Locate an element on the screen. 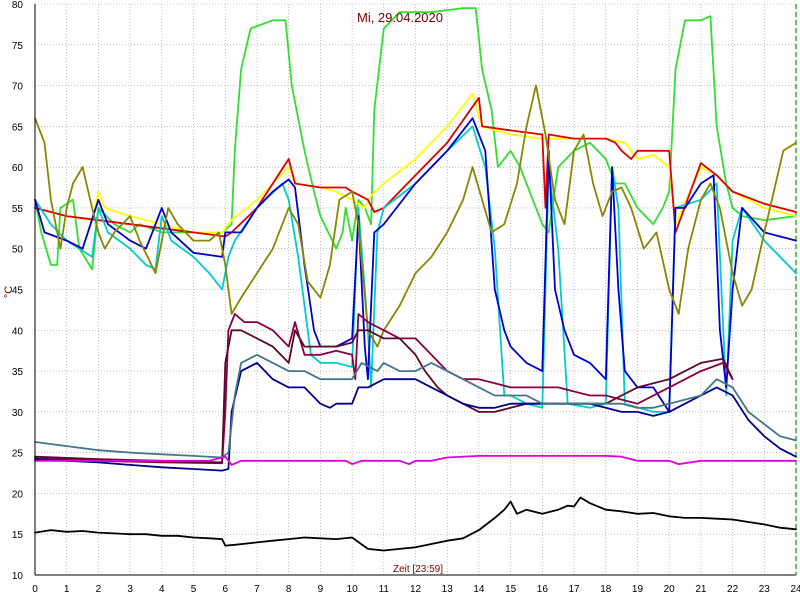 The height and width of the screenshot is (605, 800). x-tick-label: 1 is located at coordinates (67, 589).